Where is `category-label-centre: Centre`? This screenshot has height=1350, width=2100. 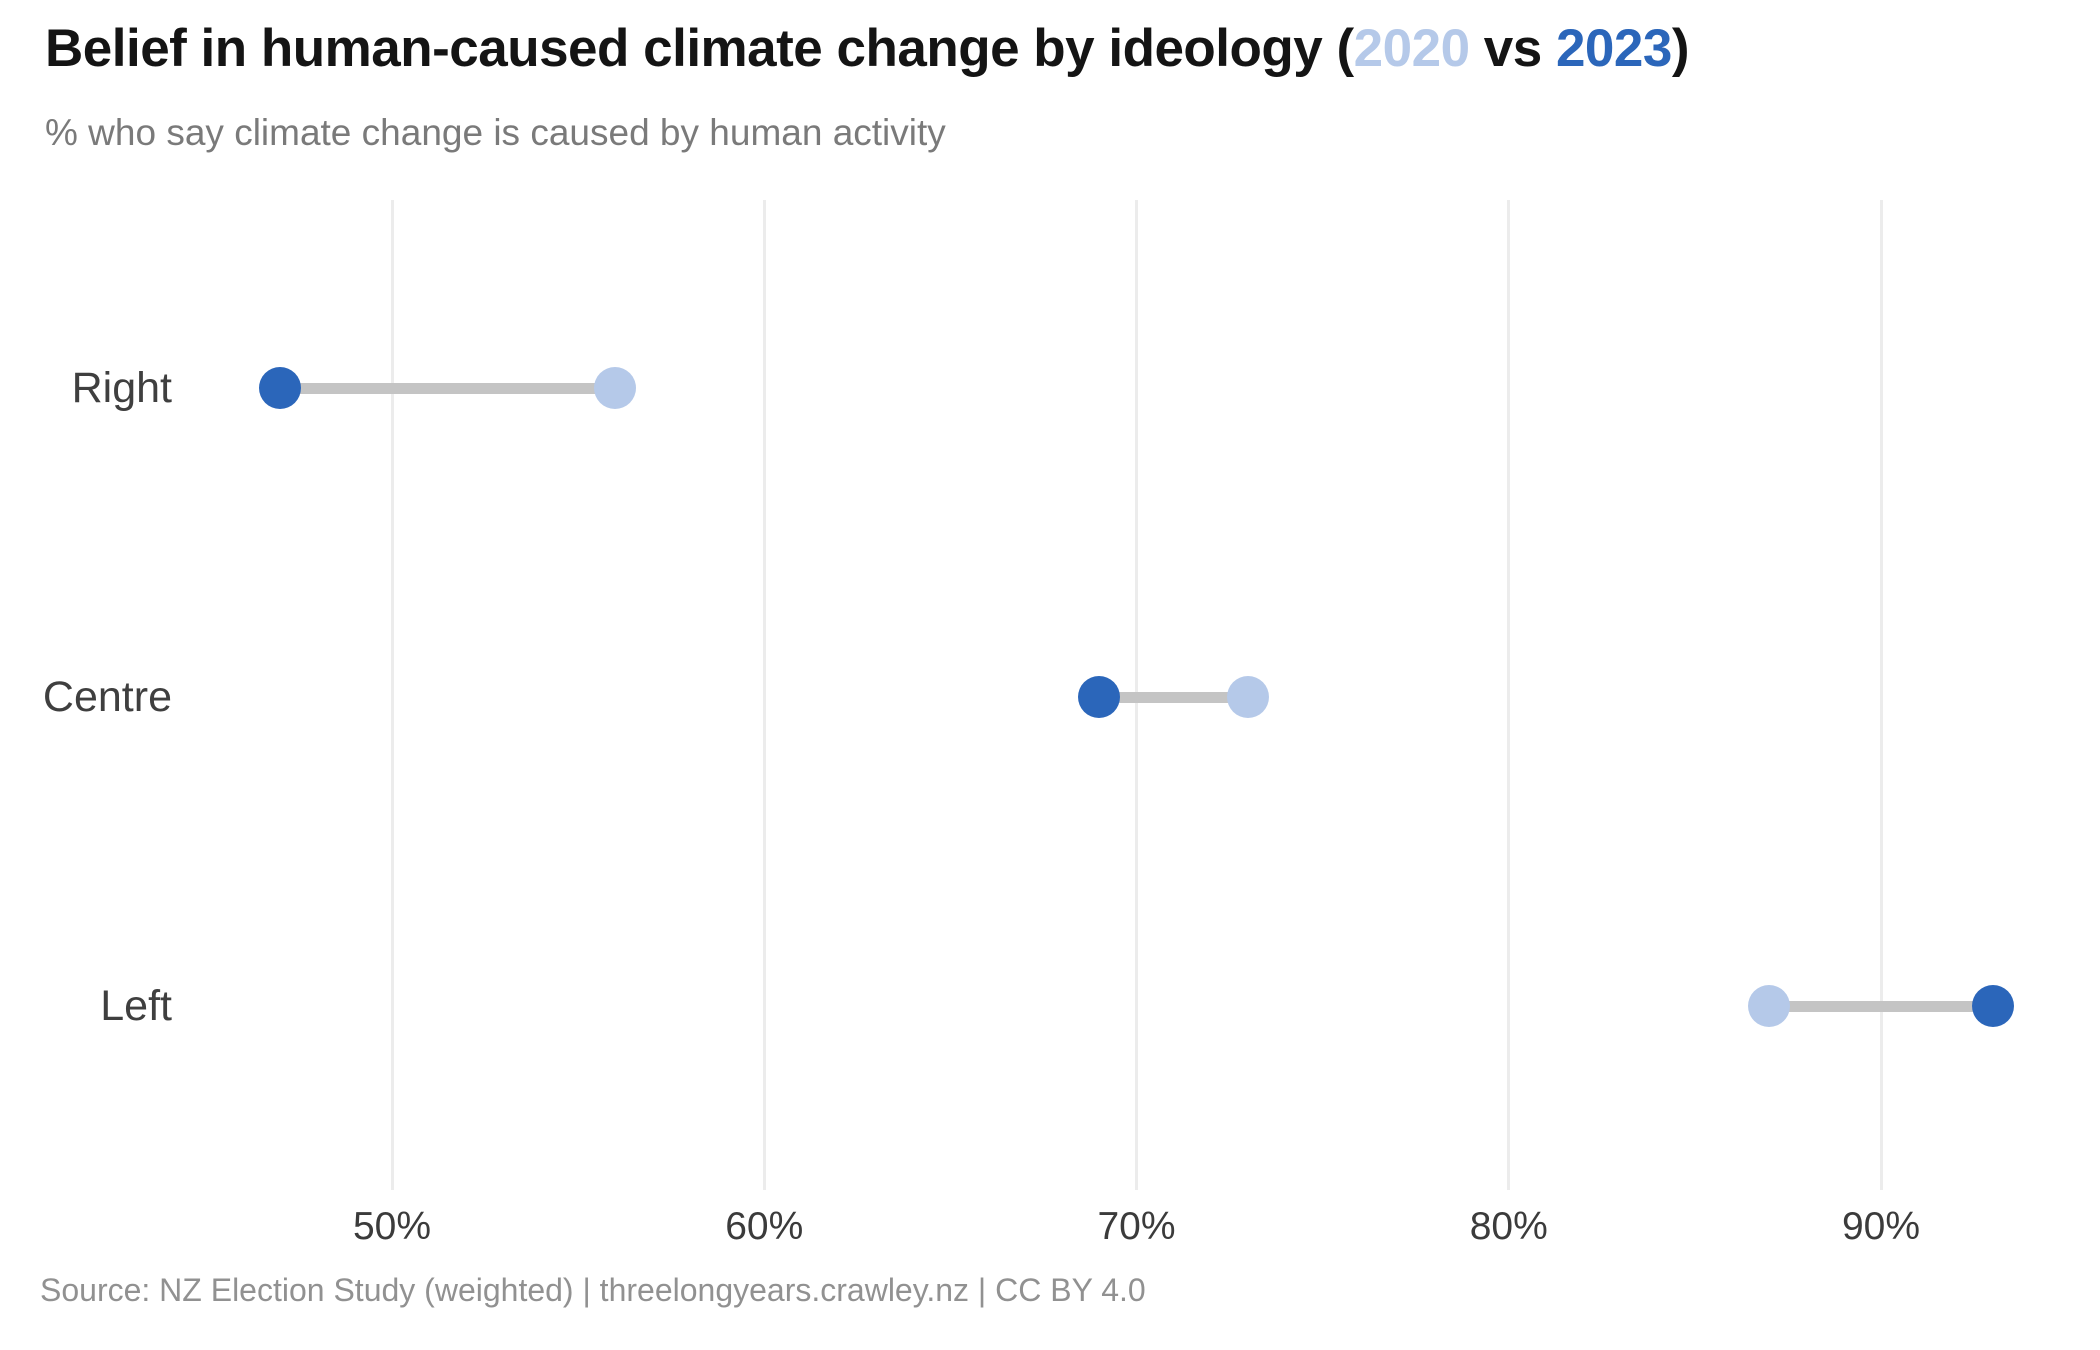
category-label-centre: Centre is located at coordinates (107, 697).